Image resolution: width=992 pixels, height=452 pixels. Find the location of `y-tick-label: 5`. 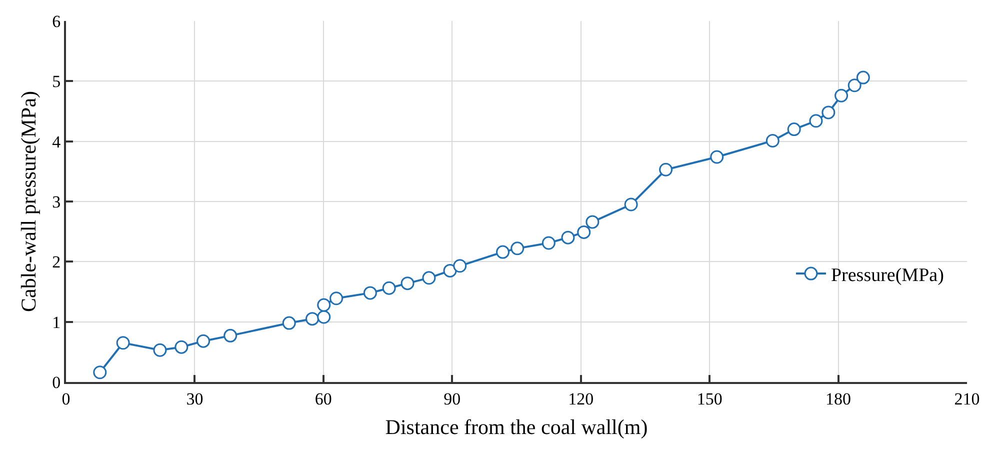

y-tick-label: 5 is located at coordinates (56, 82).